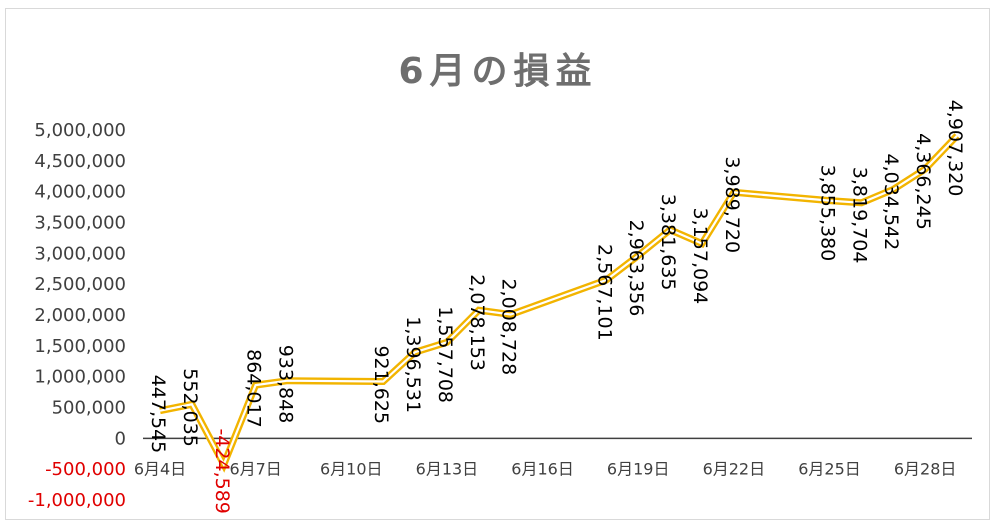 This screenshot has width=996, height=528. What do you see at coordinates (80, 253) in the screenshot?
I see `y-tick-label: 3,000,000` at bounding box center [80, 253].